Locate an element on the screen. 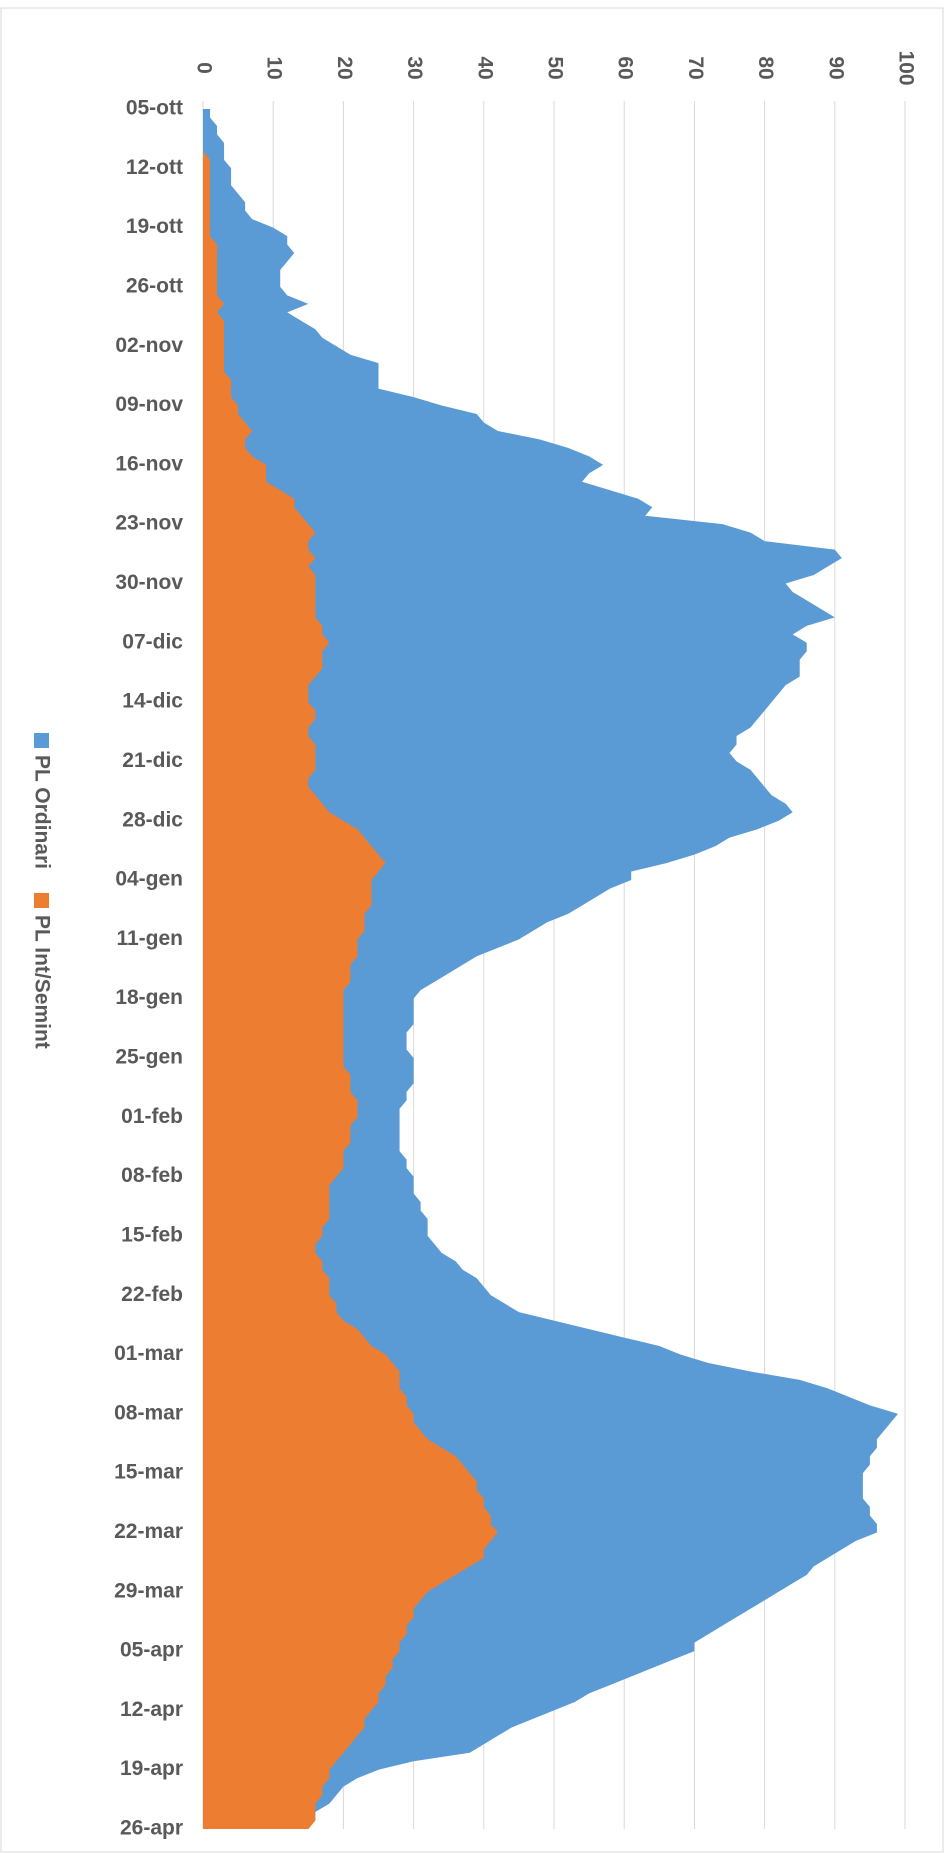  x-tick-label: 100 is located at coordinates (905, 67).